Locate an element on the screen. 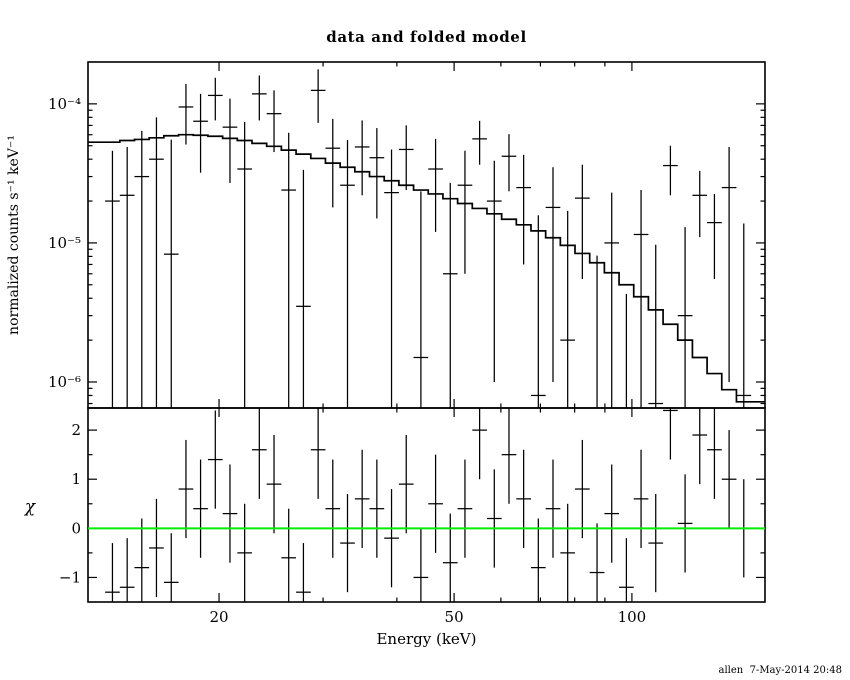 The width and height of the screenshot is (850, 680). y-bottom-tick-label: 0 is located at coordinates (76, 528).